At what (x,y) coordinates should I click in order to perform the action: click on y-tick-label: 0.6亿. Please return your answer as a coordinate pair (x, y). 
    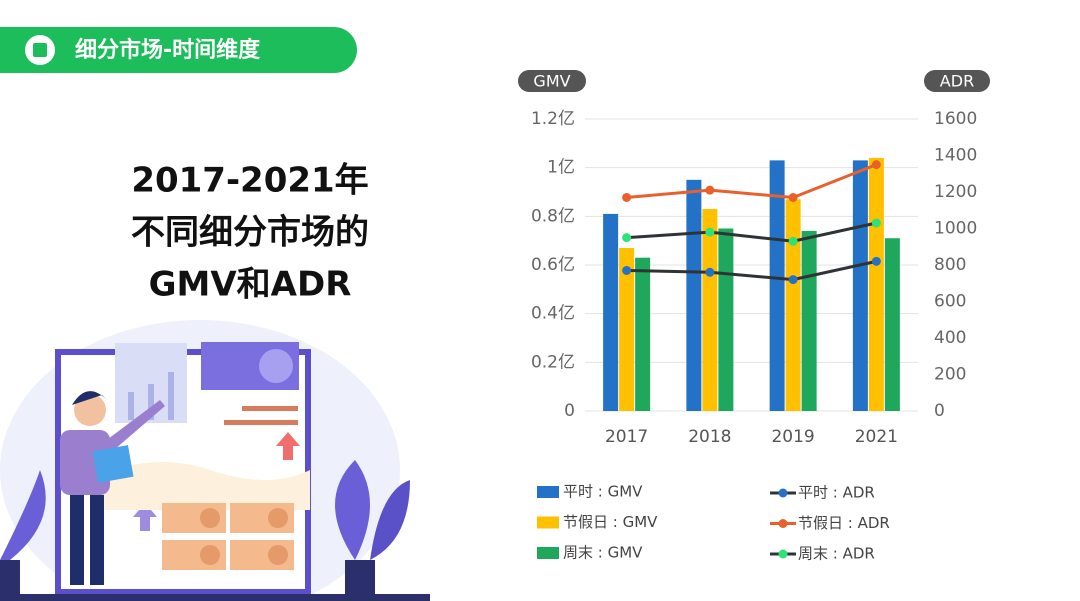
    Looking at the image, I should click on (553, 265).